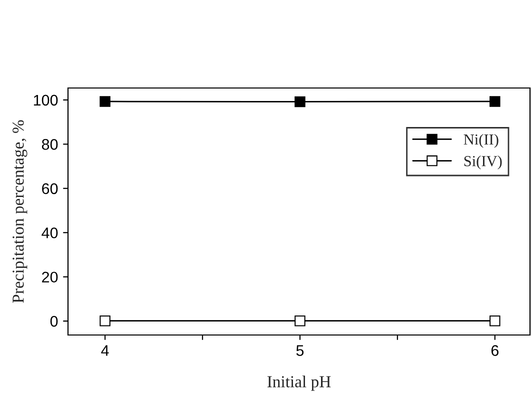 Image resolution: width=531 pixels, height=410 pixels. I want to click on y-tick-label: 100, so click(46, 100).